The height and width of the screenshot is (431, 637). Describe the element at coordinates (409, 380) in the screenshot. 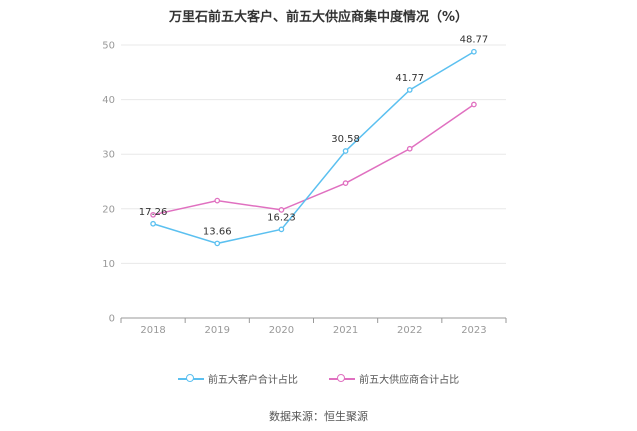

I see `legend-supplier-label: 前五大供应商合计占比` at that location.